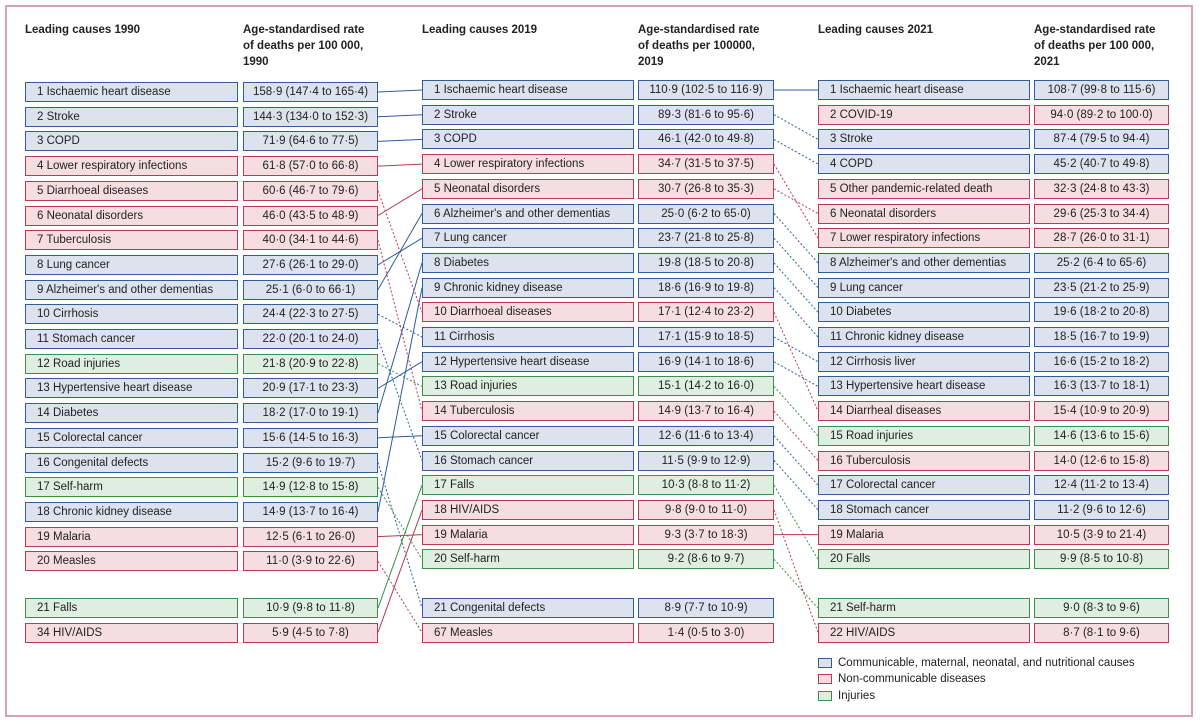 The height and width of the screenshot is (724, 1200). Describe the element at coordinates (528, 534) in the screenshot. I see `cause-box-2019-mal: 19 Malaria` at that location.